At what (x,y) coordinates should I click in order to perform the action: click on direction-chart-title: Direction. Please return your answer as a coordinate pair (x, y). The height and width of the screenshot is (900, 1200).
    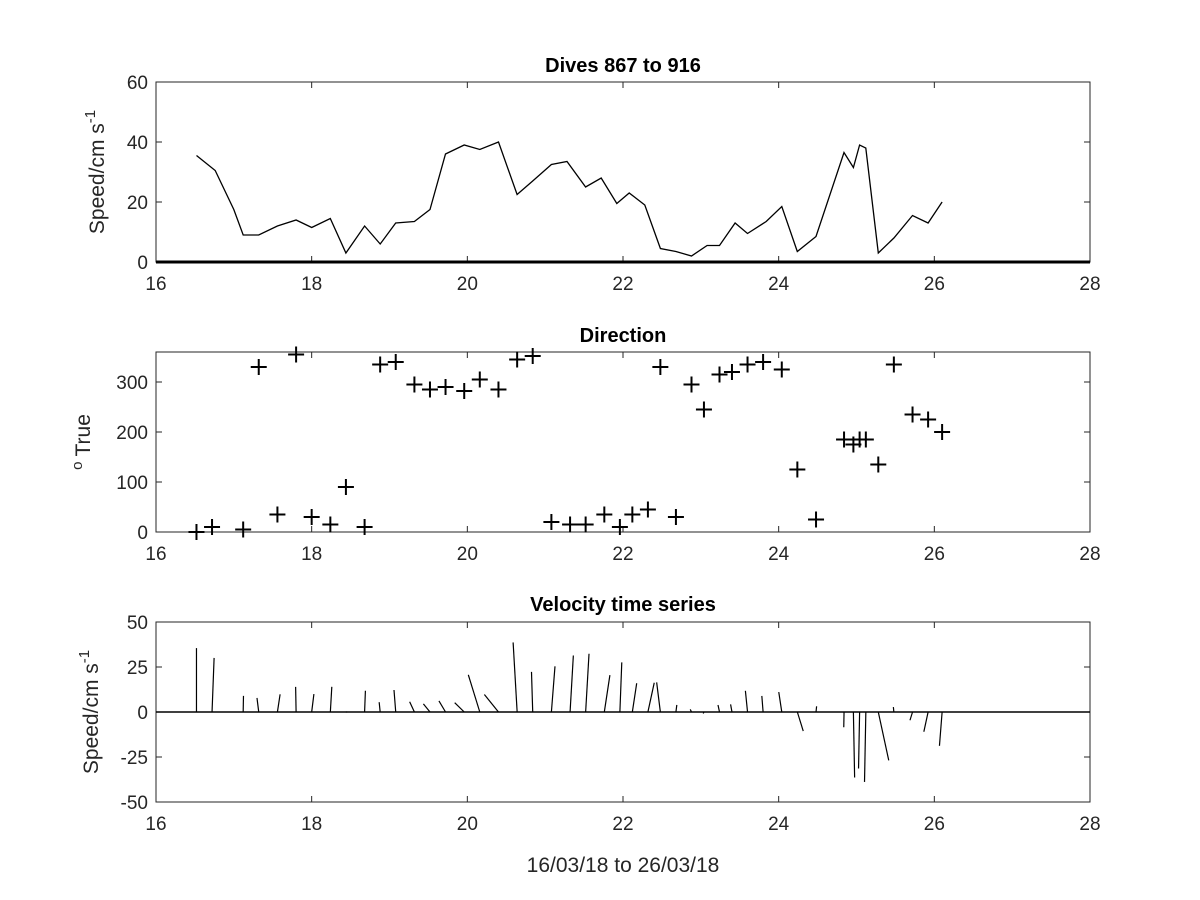
    Looking at the image, I should click on (623, 336).